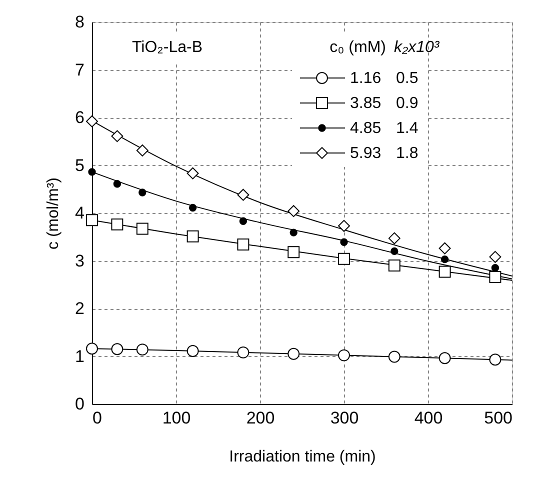 The height and width of the screenshot is (480, 544). Describe the element at coordinates (167, 47) in the screenshot. I see `annotation: TiO₂-La-B` at that location.